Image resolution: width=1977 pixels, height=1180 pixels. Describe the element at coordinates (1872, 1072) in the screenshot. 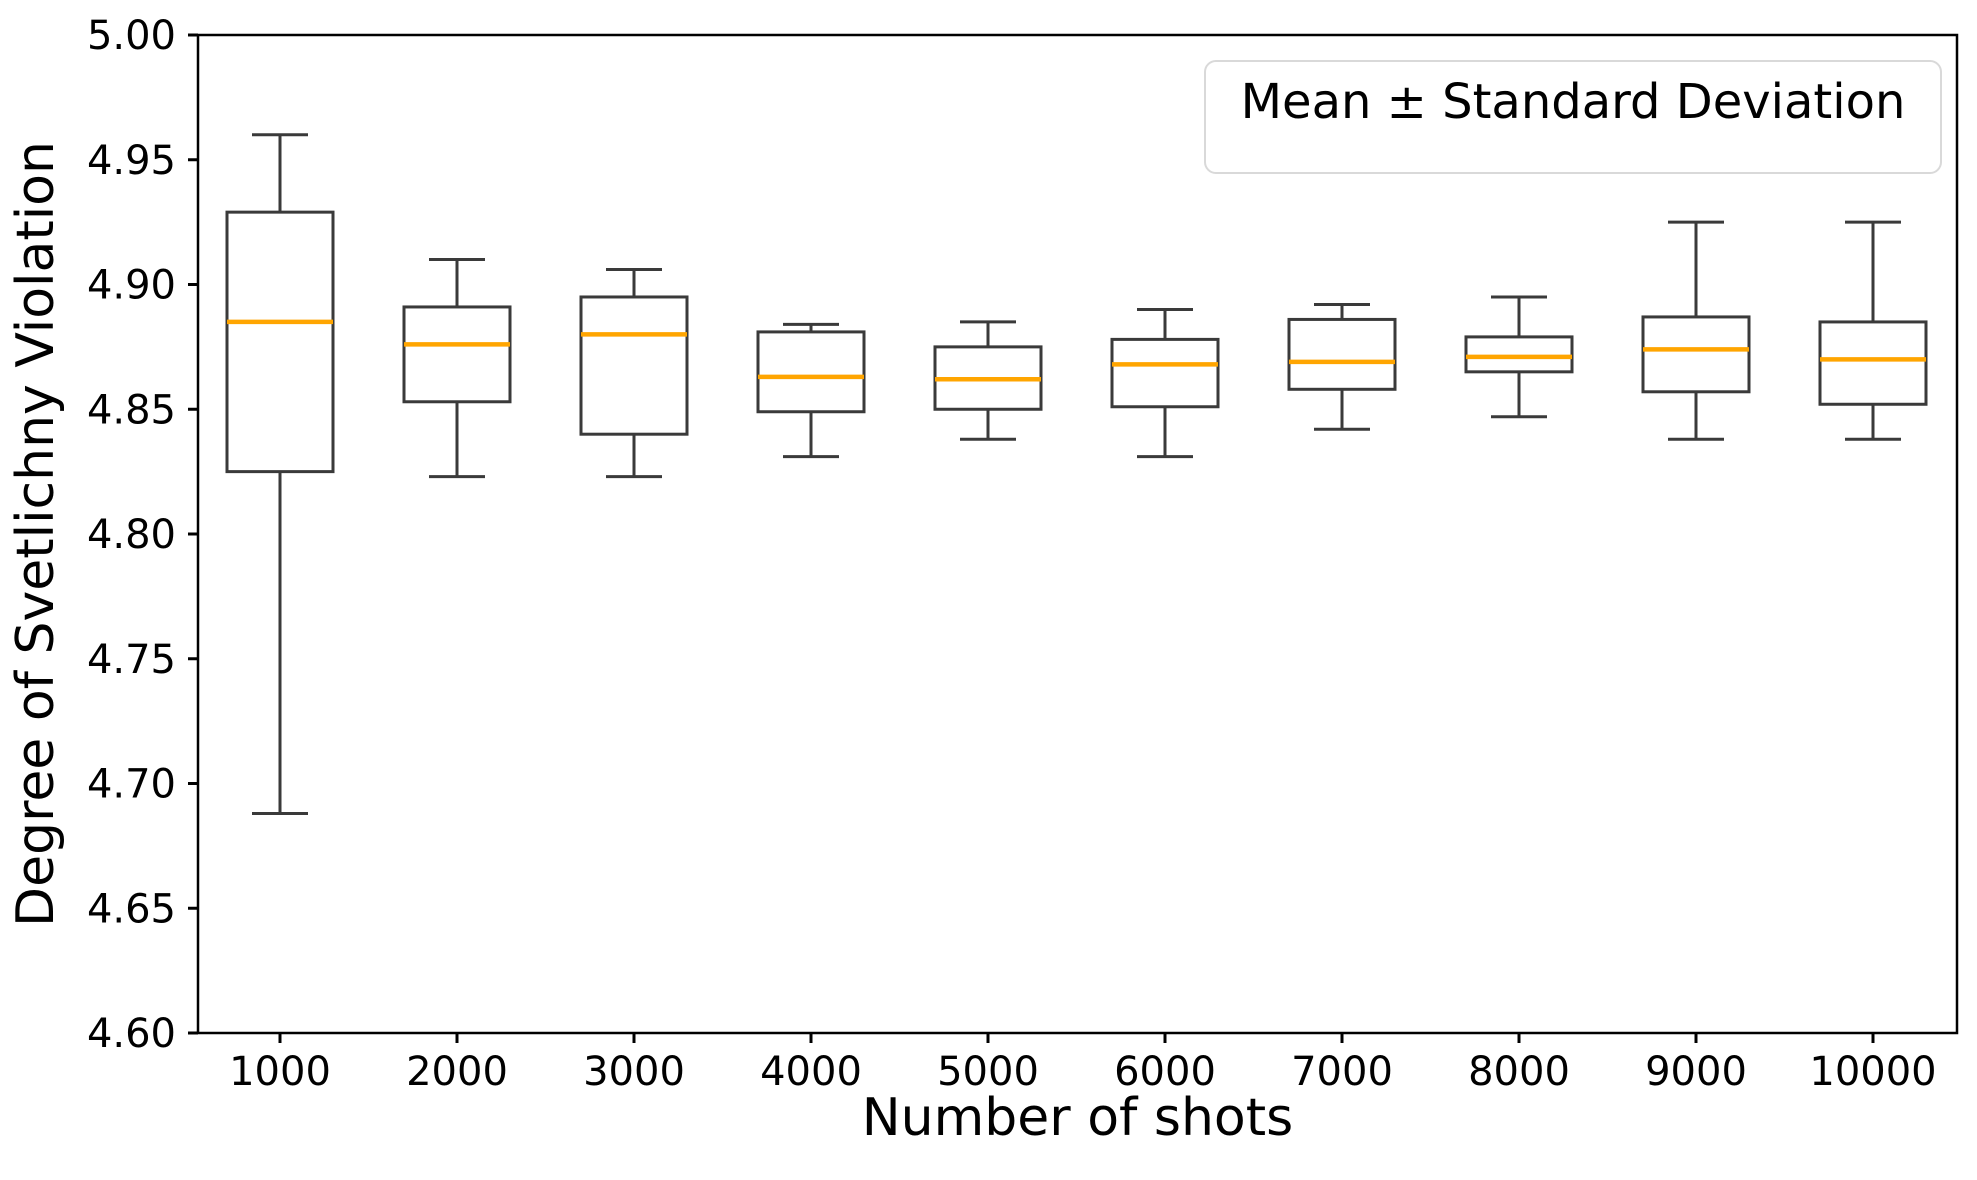

I see `x-tick-label: 10000` at that location.